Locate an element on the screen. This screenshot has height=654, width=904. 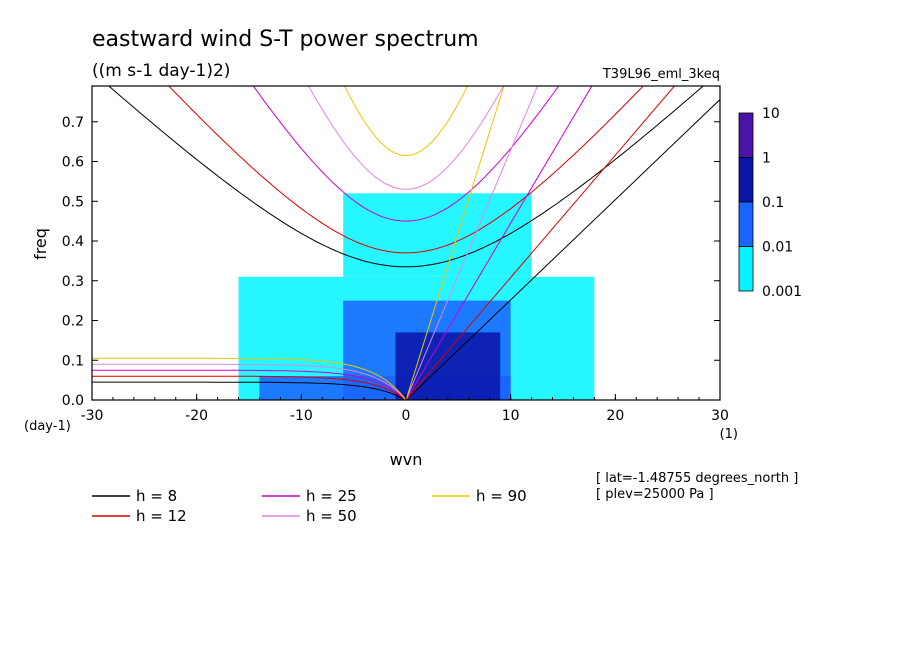
x-tick-label-5: 20 is located at coordinates (615, 416).